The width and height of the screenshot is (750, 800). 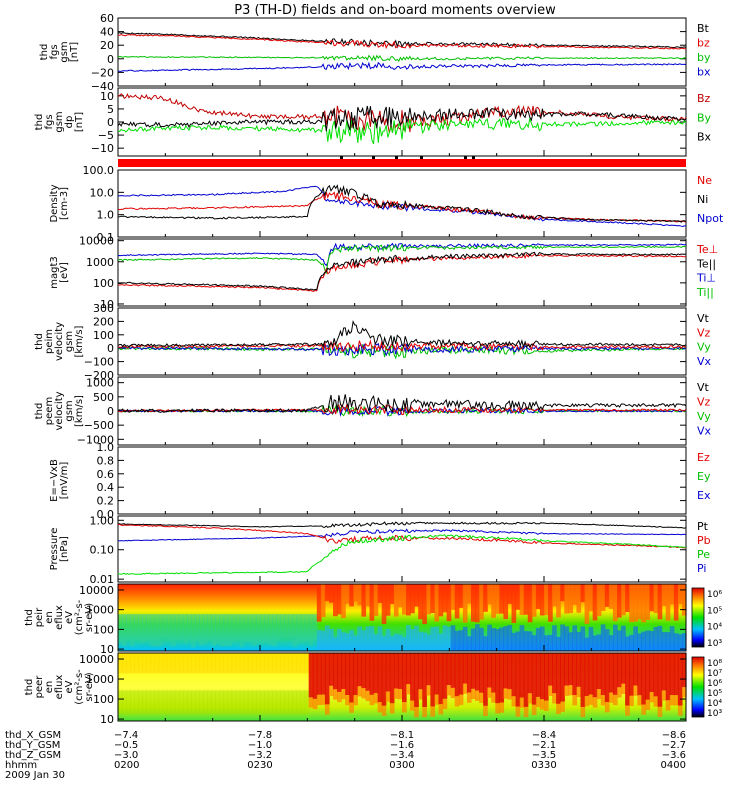 I want to click on legend-entry: Vz, so click(x=704, y=402).